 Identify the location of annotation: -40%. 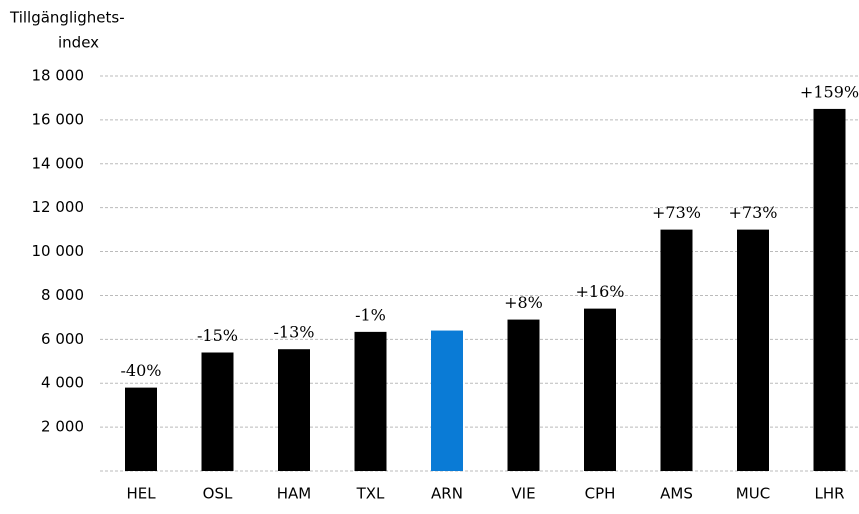
(141, 370).